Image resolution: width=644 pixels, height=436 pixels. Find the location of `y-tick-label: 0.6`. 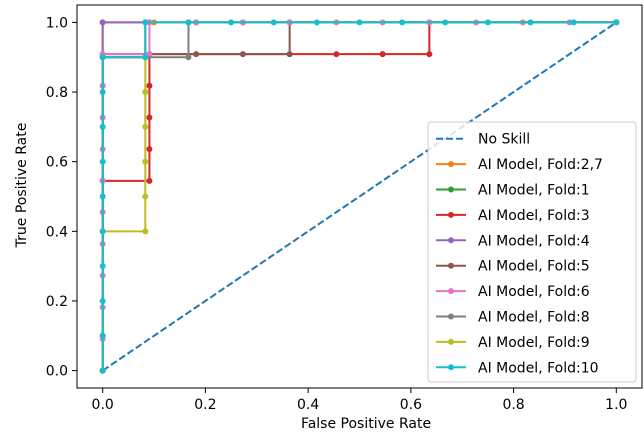

y-tick-label: 0.6 is located at coordinates (57, 163).